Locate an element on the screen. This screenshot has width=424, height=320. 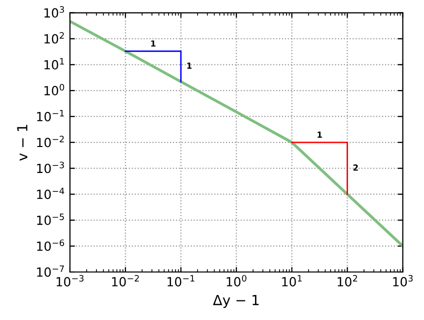
y-tick-label: 10$^{−3}$ is located at coordinates (50, 168).